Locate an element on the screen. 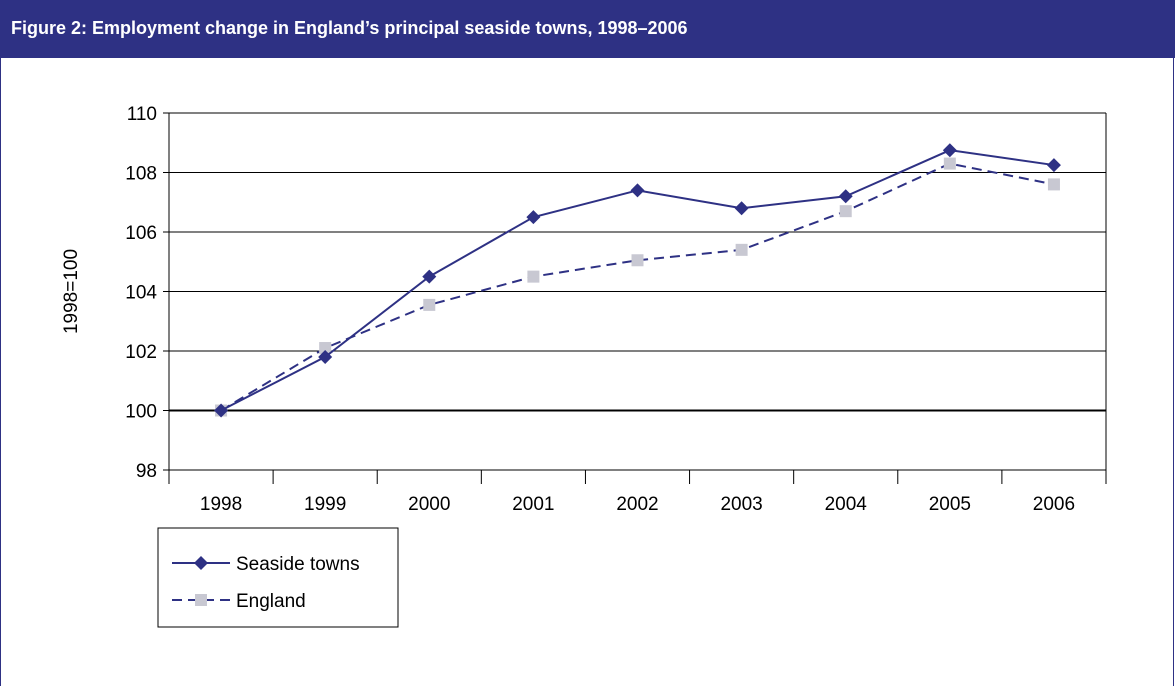  y-tick-label: 108 is located at coordinates (141, 174).